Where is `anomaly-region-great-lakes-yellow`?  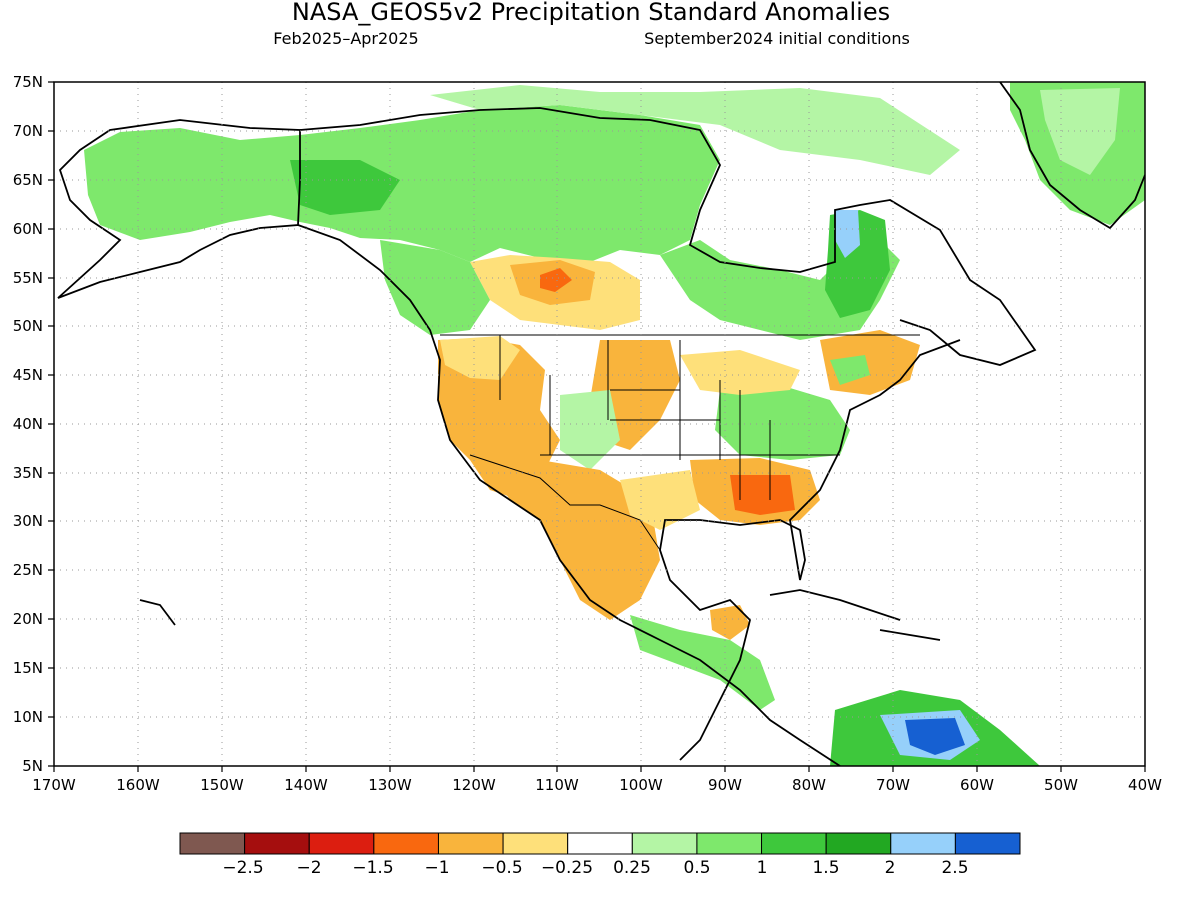 anomaly-region-great-lakes-yellow is located at coordinates (740, 372).